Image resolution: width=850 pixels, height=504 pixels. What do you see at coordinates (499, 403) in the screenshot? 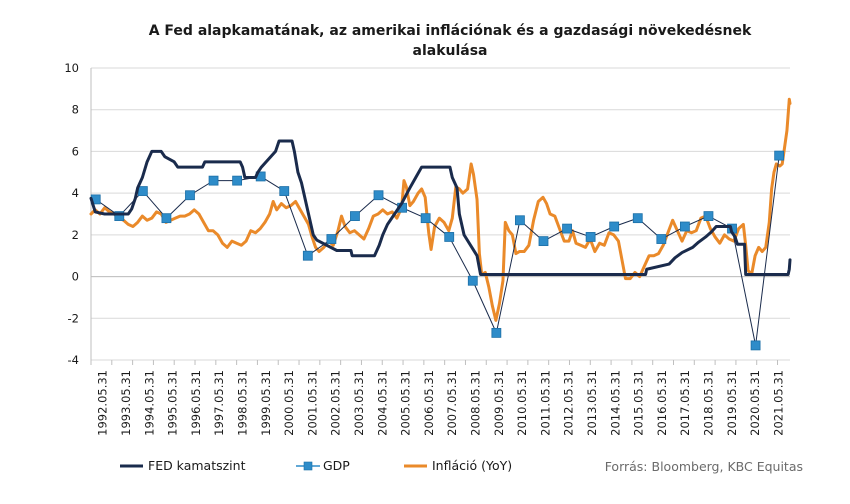
I see `x-tick-label: 2009.05.31` at bounding box center [499, 403].